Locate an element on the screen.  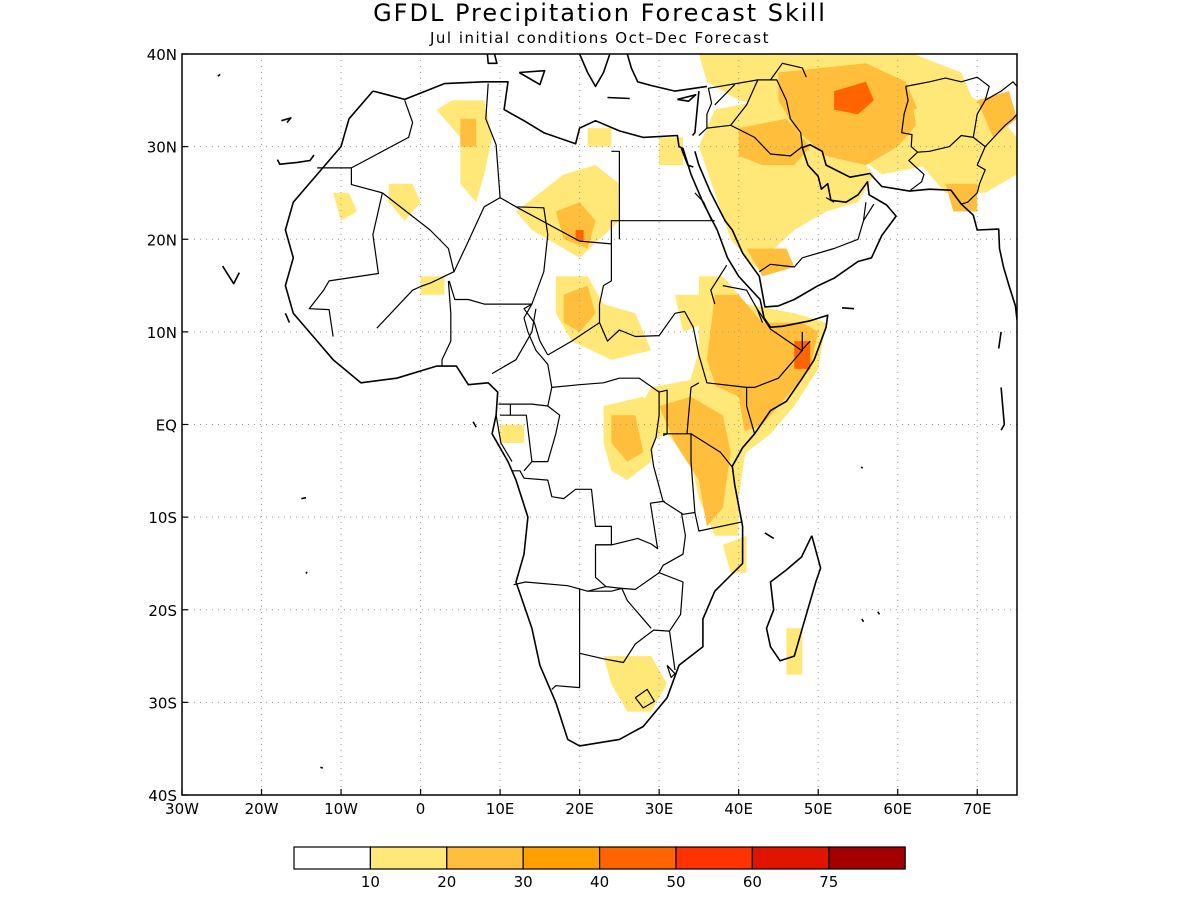
skill-region-iran-red is located at coordinates (854, 98).